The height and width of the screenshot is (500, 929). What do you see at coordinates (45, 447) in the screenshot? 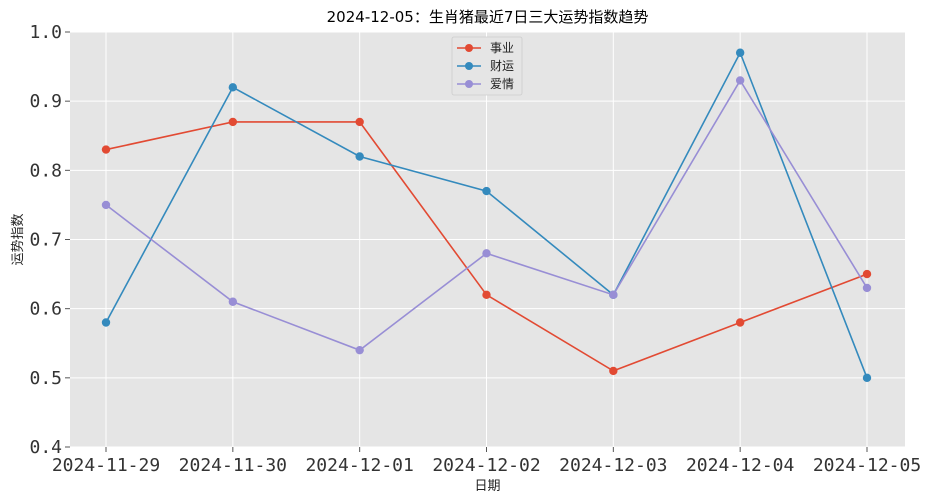
I see `y-tick-label: 0.4` at bounding box center [45, 447].